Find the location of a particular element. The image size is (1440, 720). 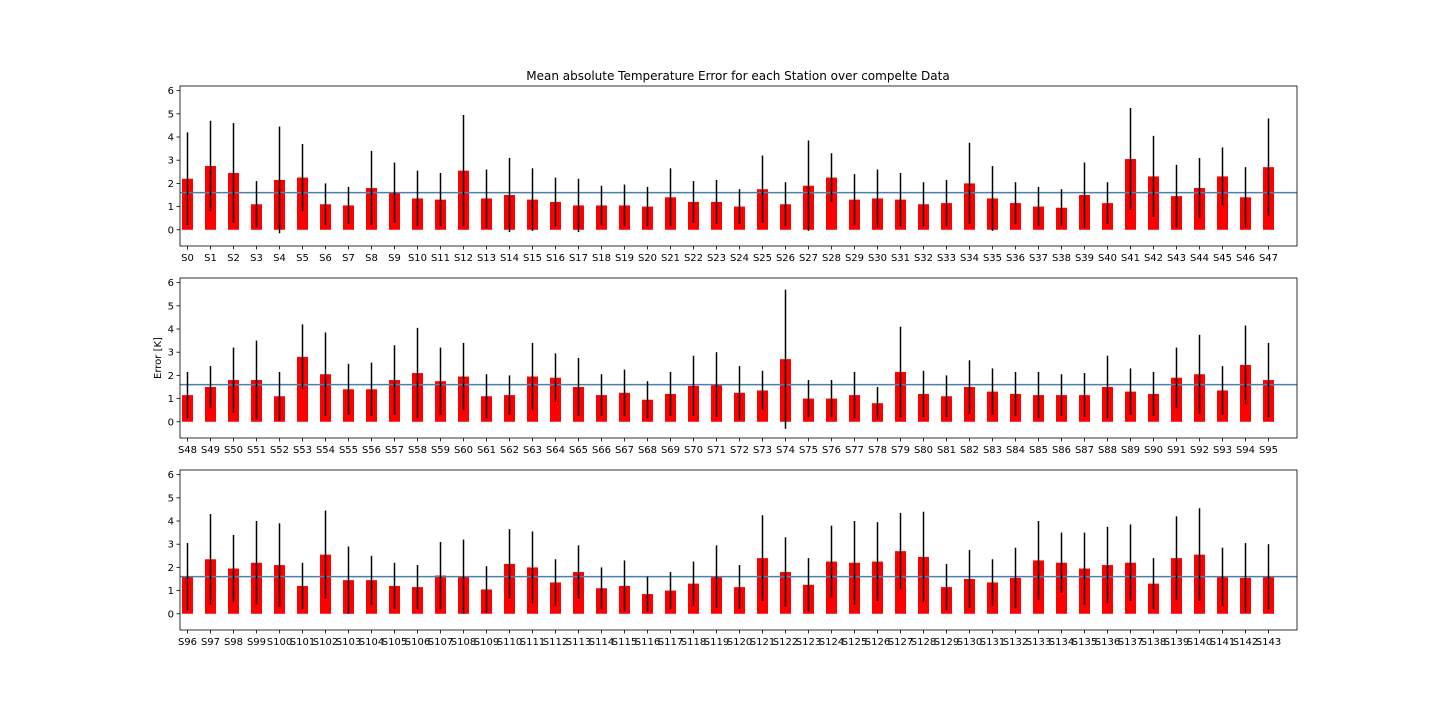

x-tick-label: S51 is located at coordinates (256, 450).